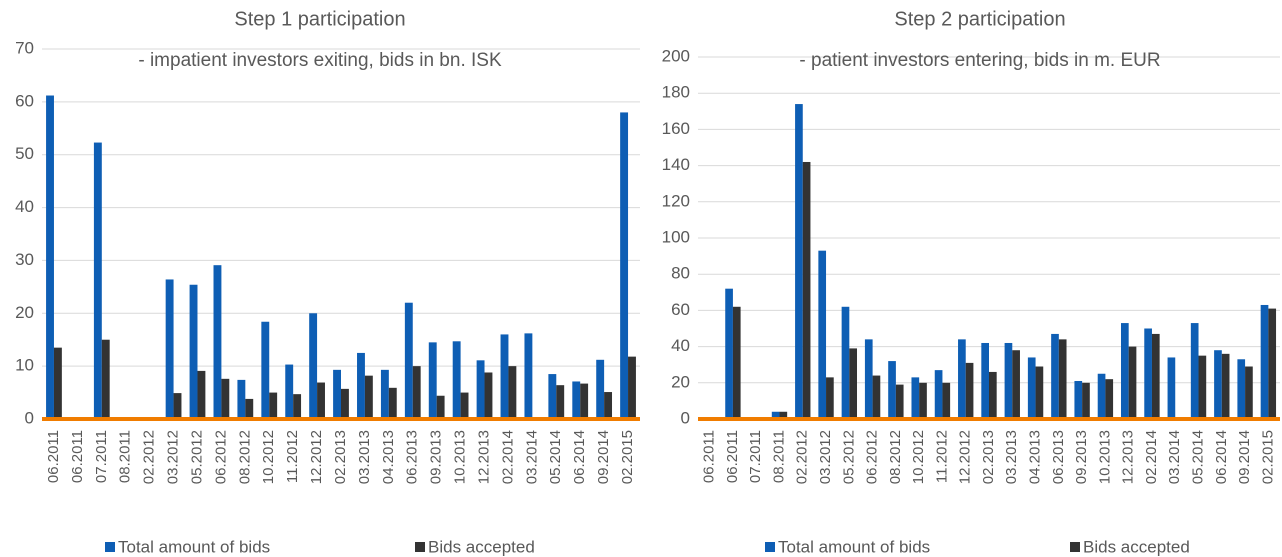 The width and height of the screenshot is (1282, 557). Describe the element at coordinates (680, 345) in the screenshot. I see `y-tick-label: 40` at that location.